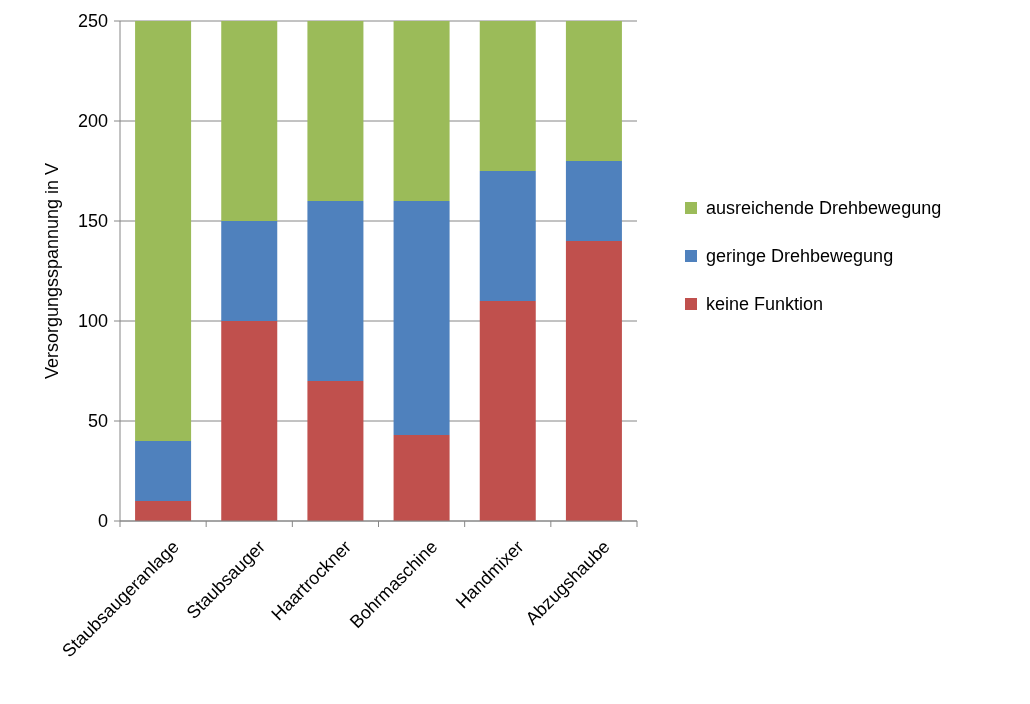 The image size is (1030, 704). Describe the element at coordinates (102, 521) in the screenshot. I see `y-tick-label: 0` at that location.